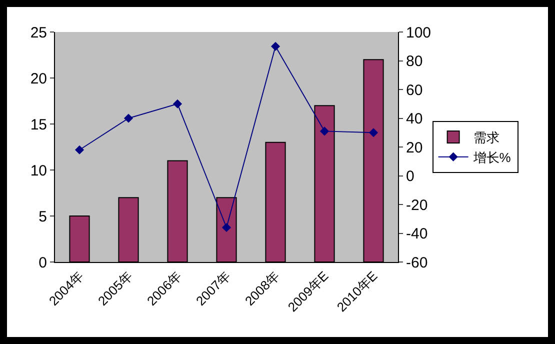 The image size is (555, 344). I want to click on legend-label: 增长%, so click(492, 157).